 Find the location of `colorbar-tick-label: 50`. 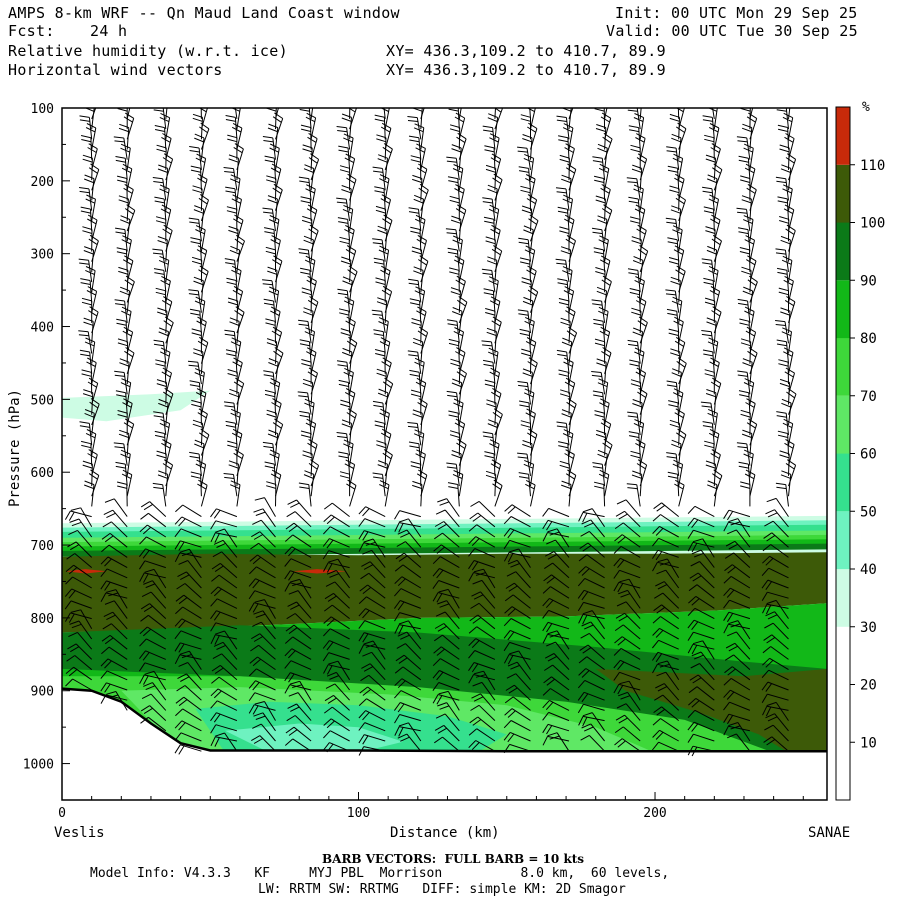

colorbar-tick-label: 50 is located at coordinates (868, 512).